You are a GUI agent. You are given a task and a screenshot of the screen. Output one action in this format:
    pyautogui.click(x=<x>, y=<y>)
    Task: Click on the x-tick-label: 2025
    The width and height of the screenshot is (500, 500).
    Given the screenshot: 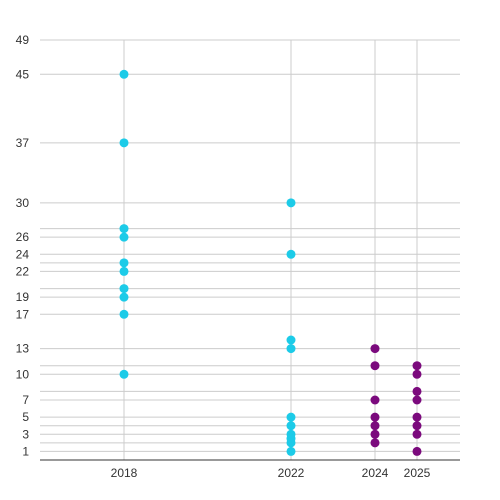 What is the action you would take?
    pyautogui.click(x=417, y=473)
    